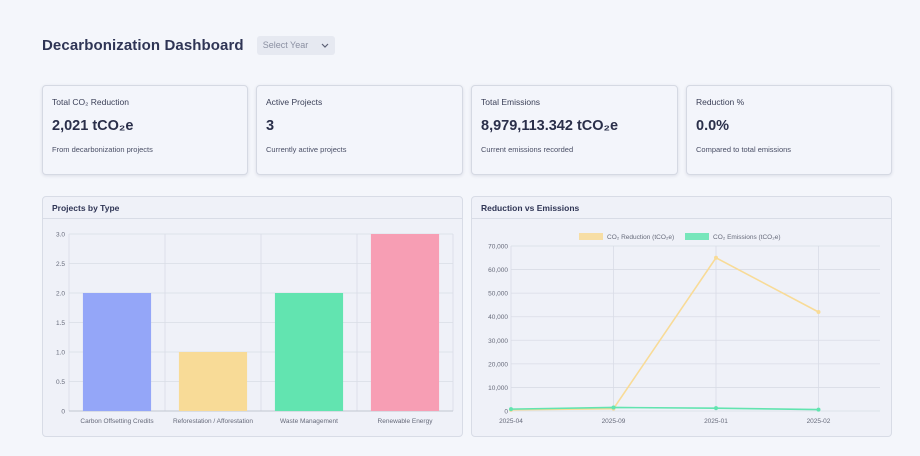 This screenshot has height=456, width=920. What do you see at coordinates (819, 421) in the screenshot?
I see `x-tick-label: 2025-02` at bounding box center [819, 421].